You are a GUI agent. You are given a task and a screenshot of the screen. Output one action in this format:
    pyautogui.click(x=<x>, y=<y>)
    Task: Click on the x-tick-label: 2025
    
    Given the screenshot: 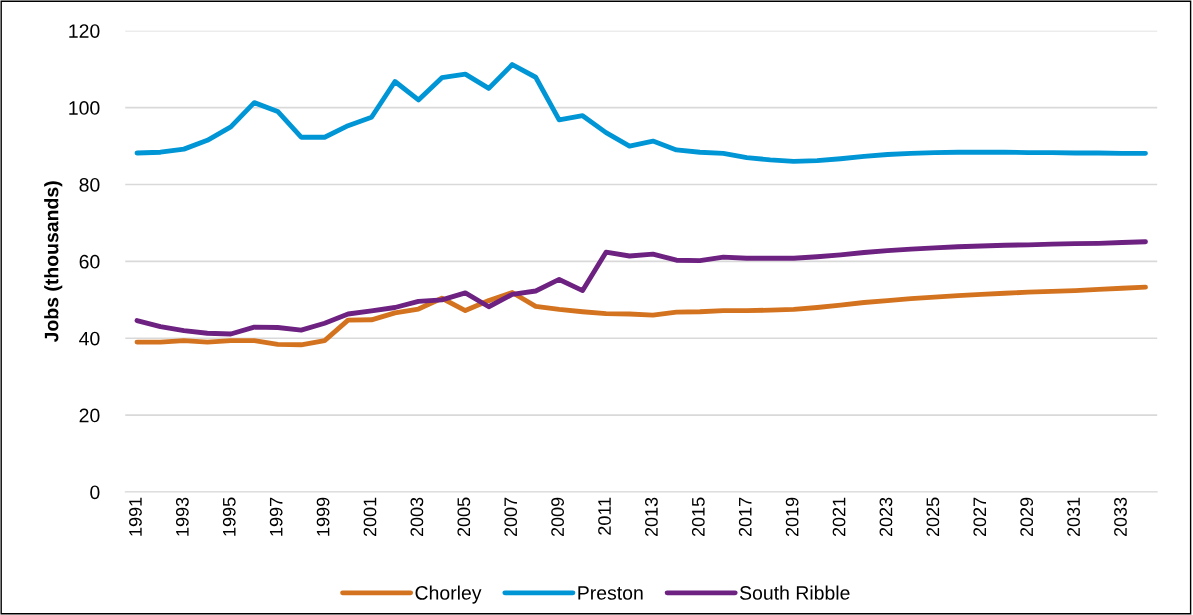 What is the action you would take?
    pyautogui.click(x=933, y=517)
    